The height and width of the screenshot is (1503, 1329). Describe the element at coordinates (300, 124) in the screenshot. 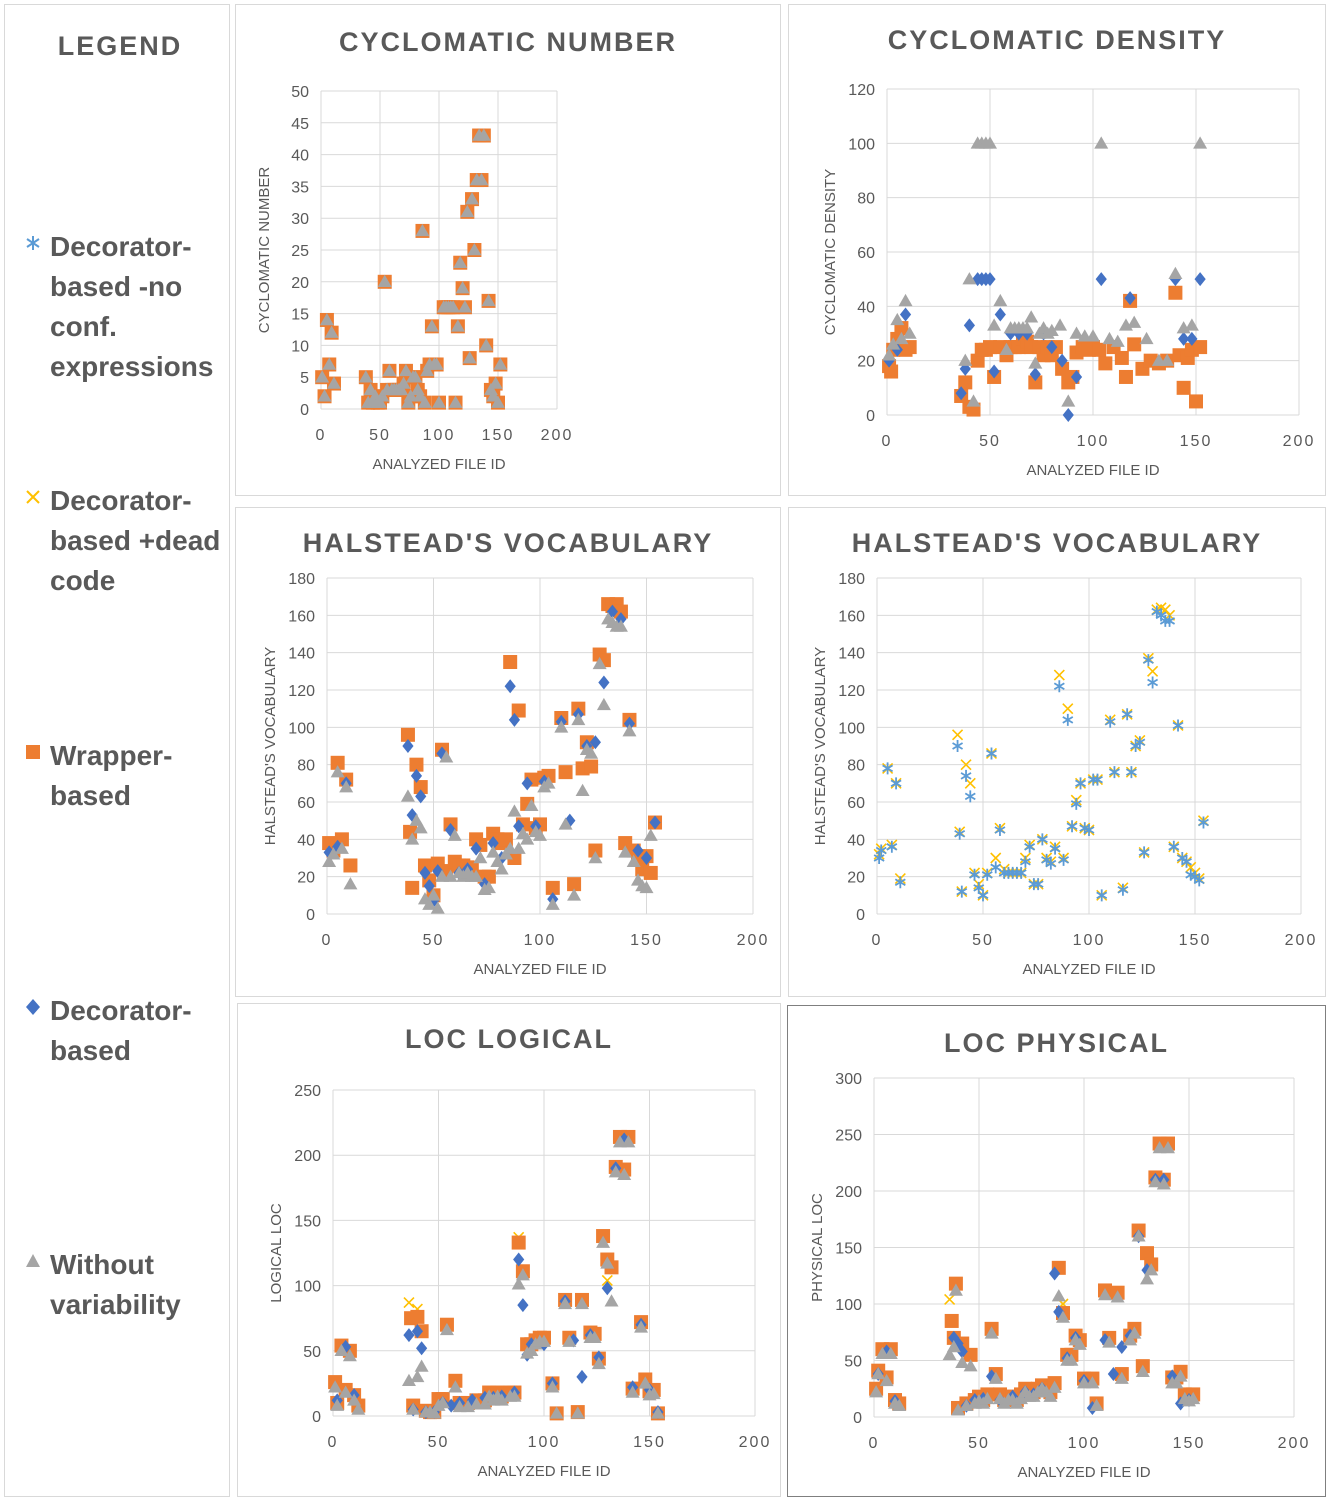

I see `y-tick-label: 45` at that location.